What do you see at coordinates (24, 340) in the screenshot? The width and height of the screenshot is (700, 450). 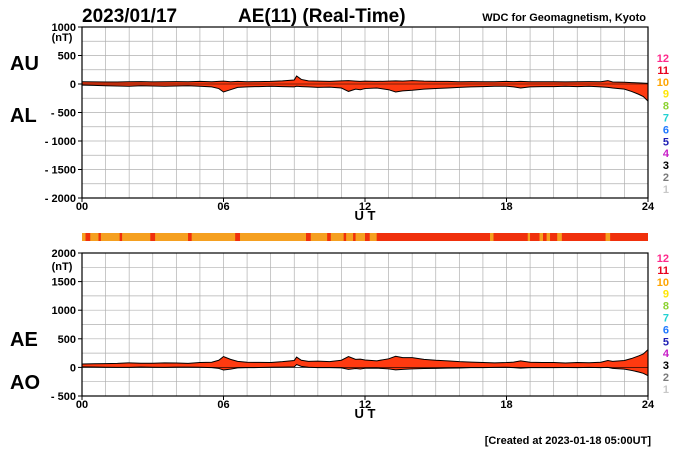 I see `ae-label: AE` at bounding box center [24, 340].